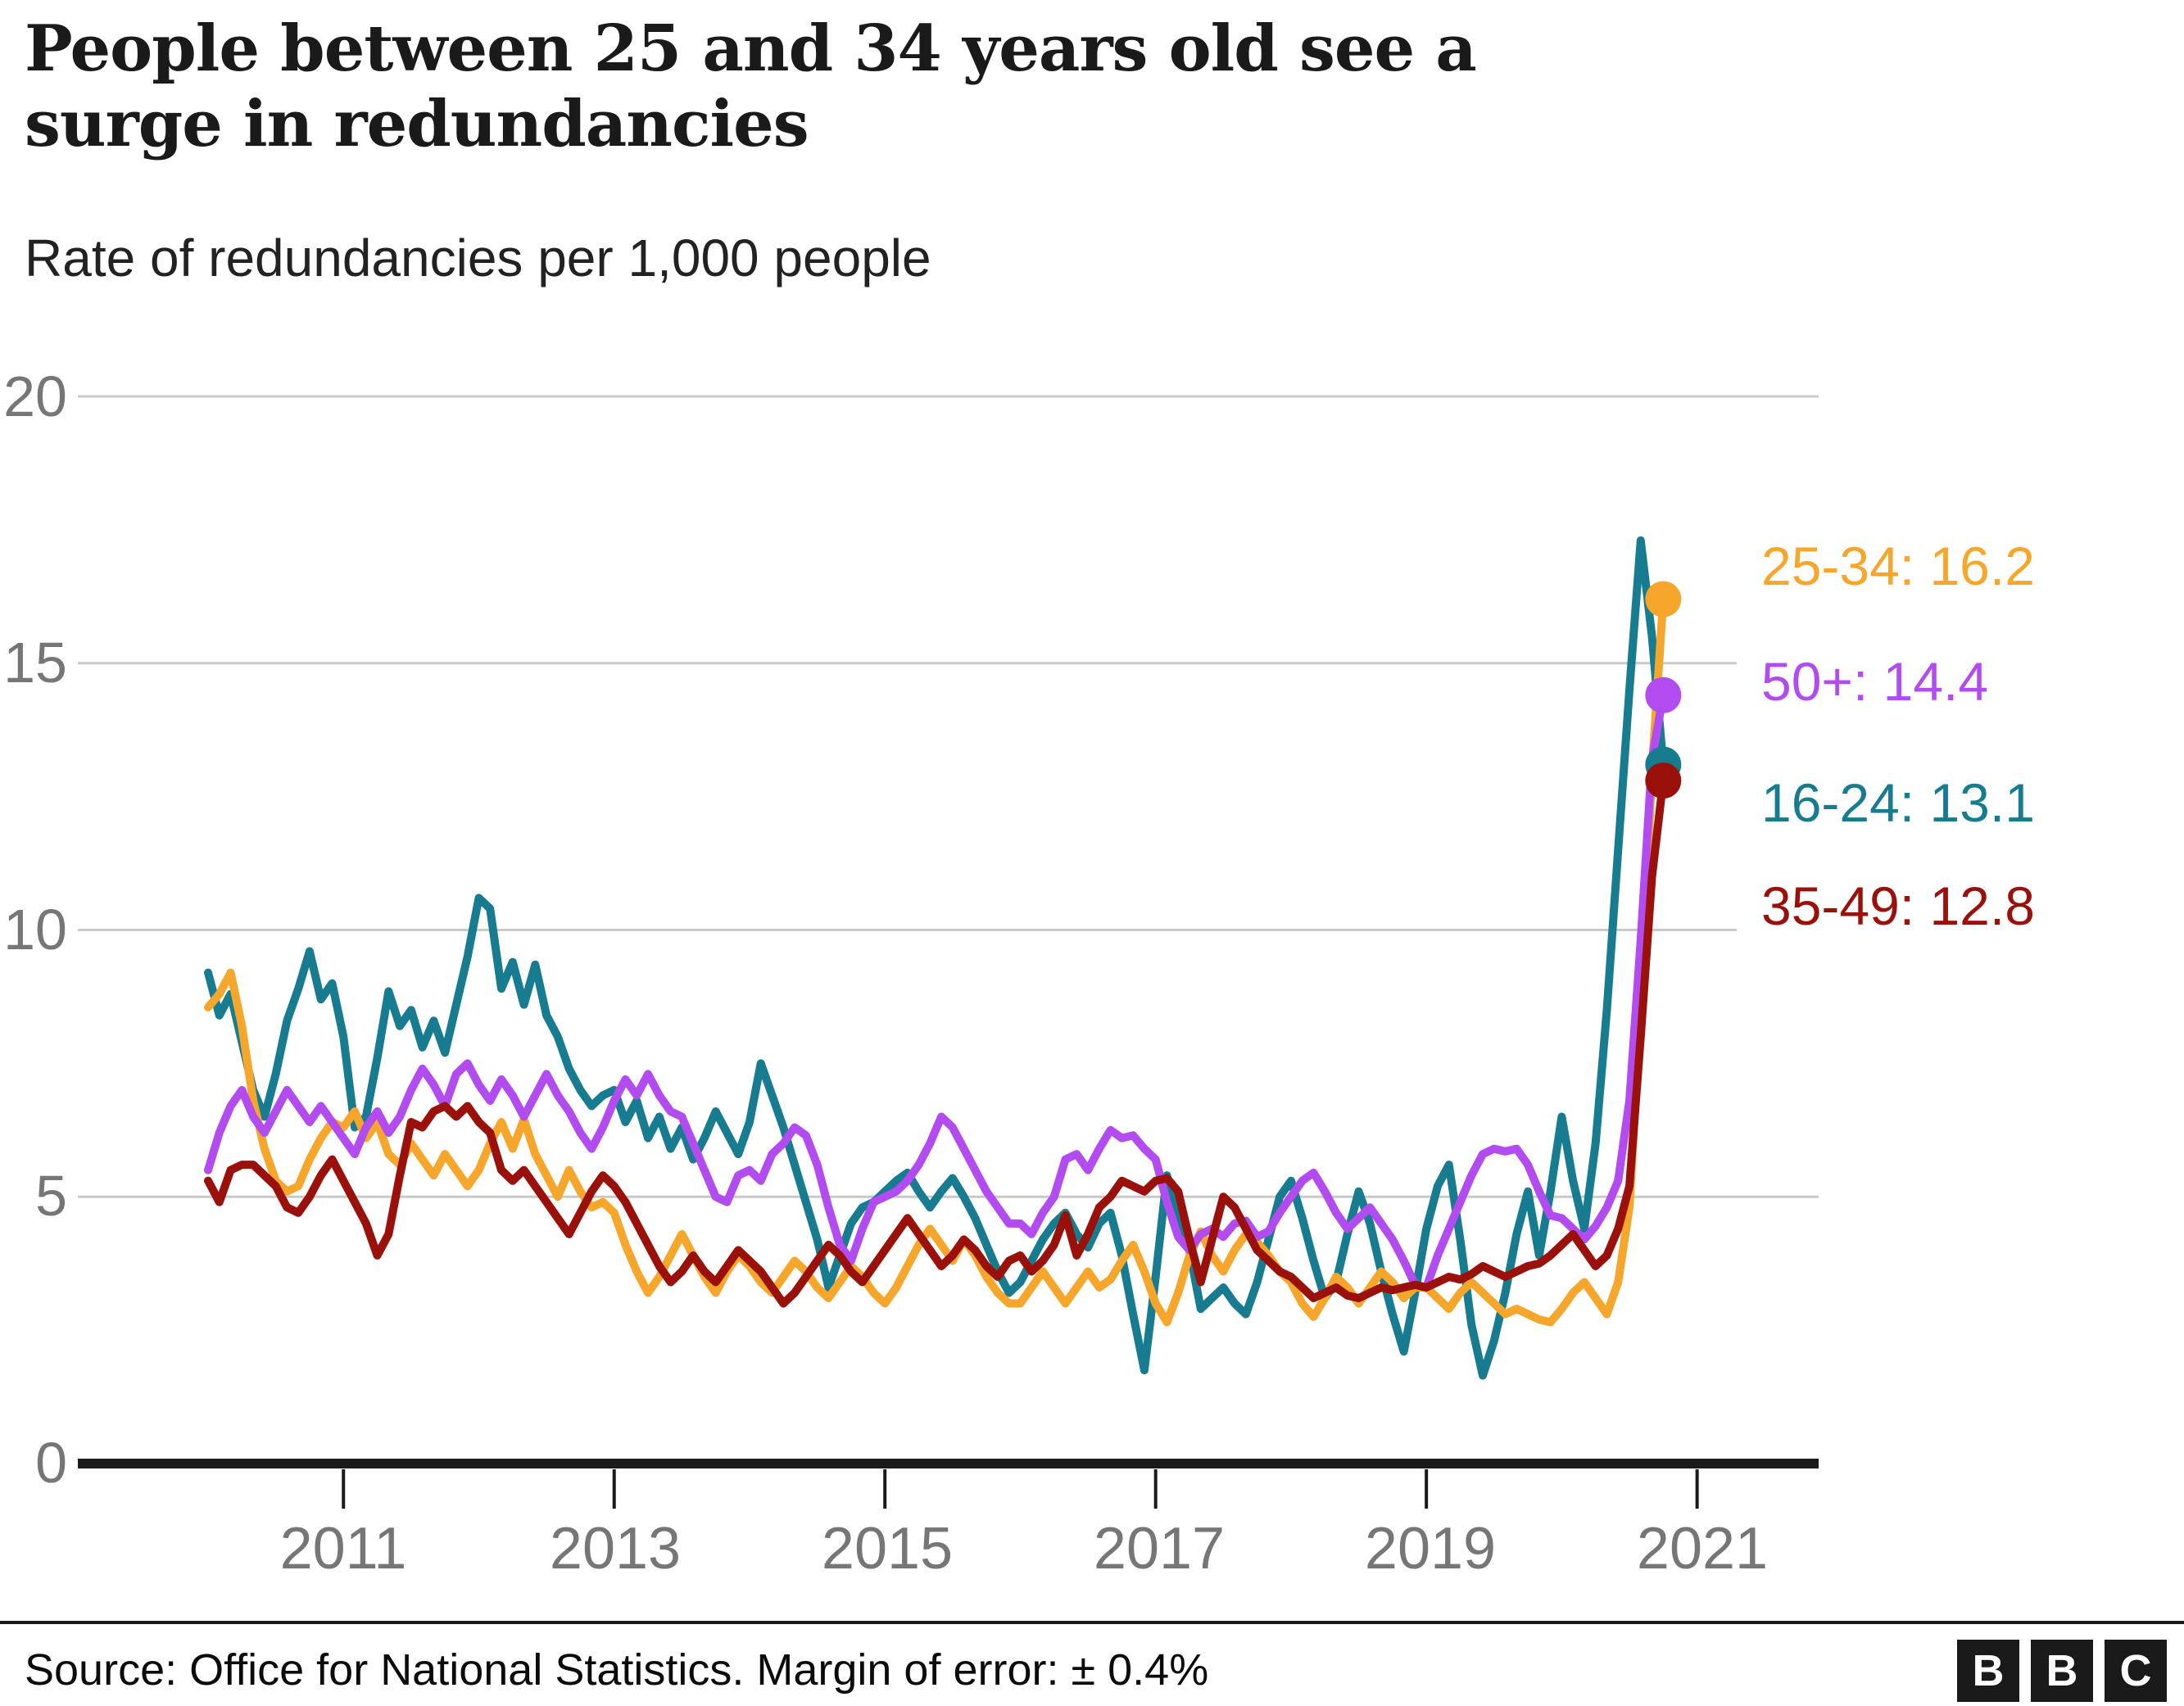 The image size is (2184, 1706). Describe the element at coordinates (1430, 1549) in the screenshot. I see `x-axis-label-2019: 2019` at that location.